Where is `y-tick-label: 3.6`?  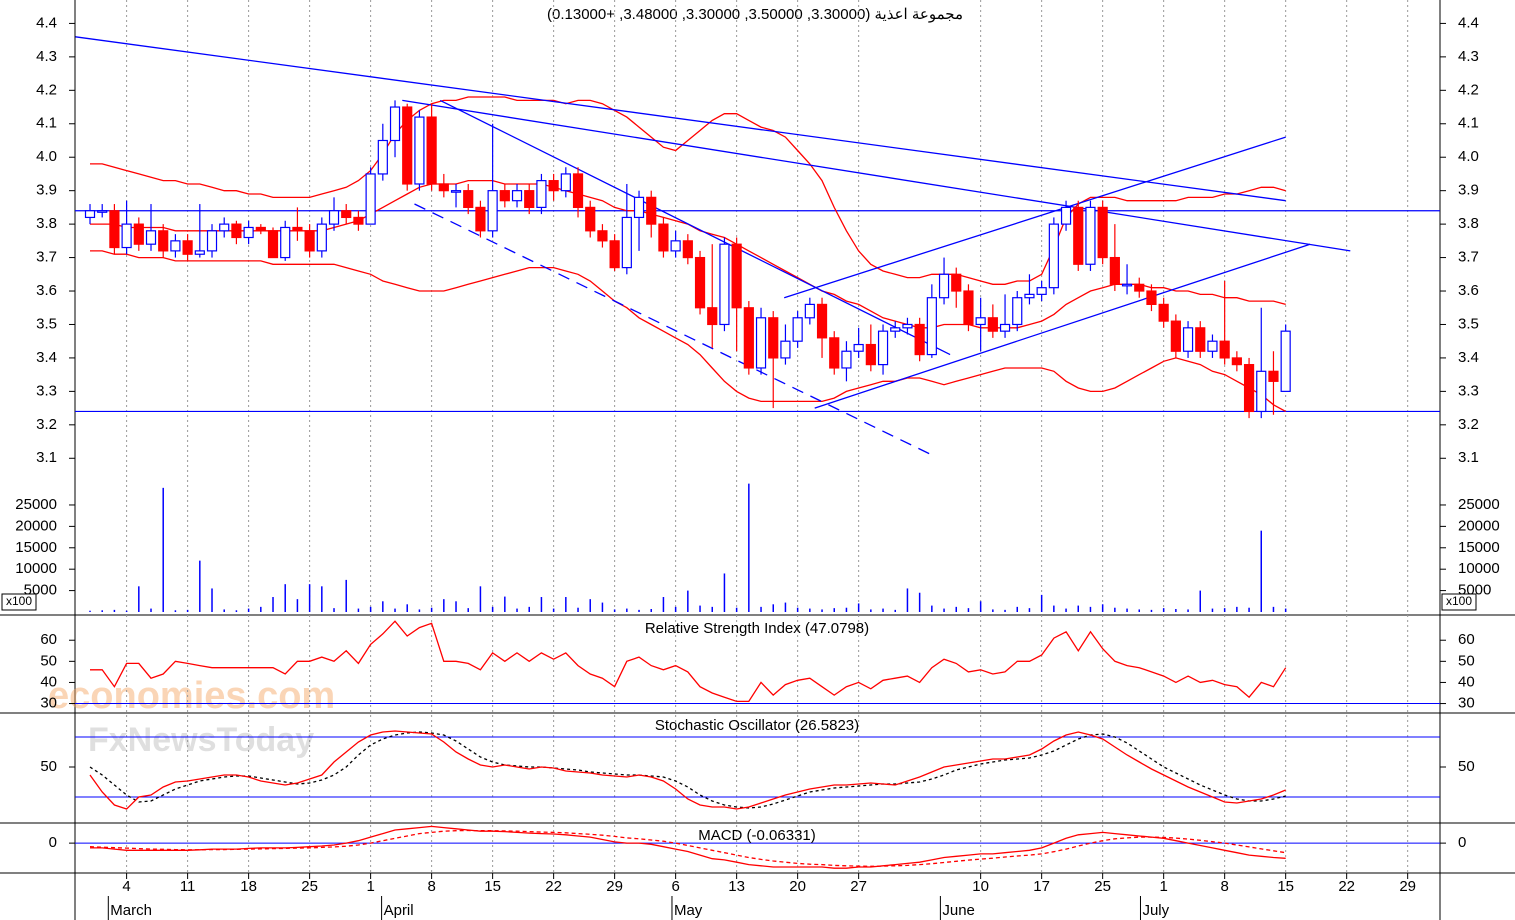 y-tick-label: 3.6 is located at coordinates (1468, 290).